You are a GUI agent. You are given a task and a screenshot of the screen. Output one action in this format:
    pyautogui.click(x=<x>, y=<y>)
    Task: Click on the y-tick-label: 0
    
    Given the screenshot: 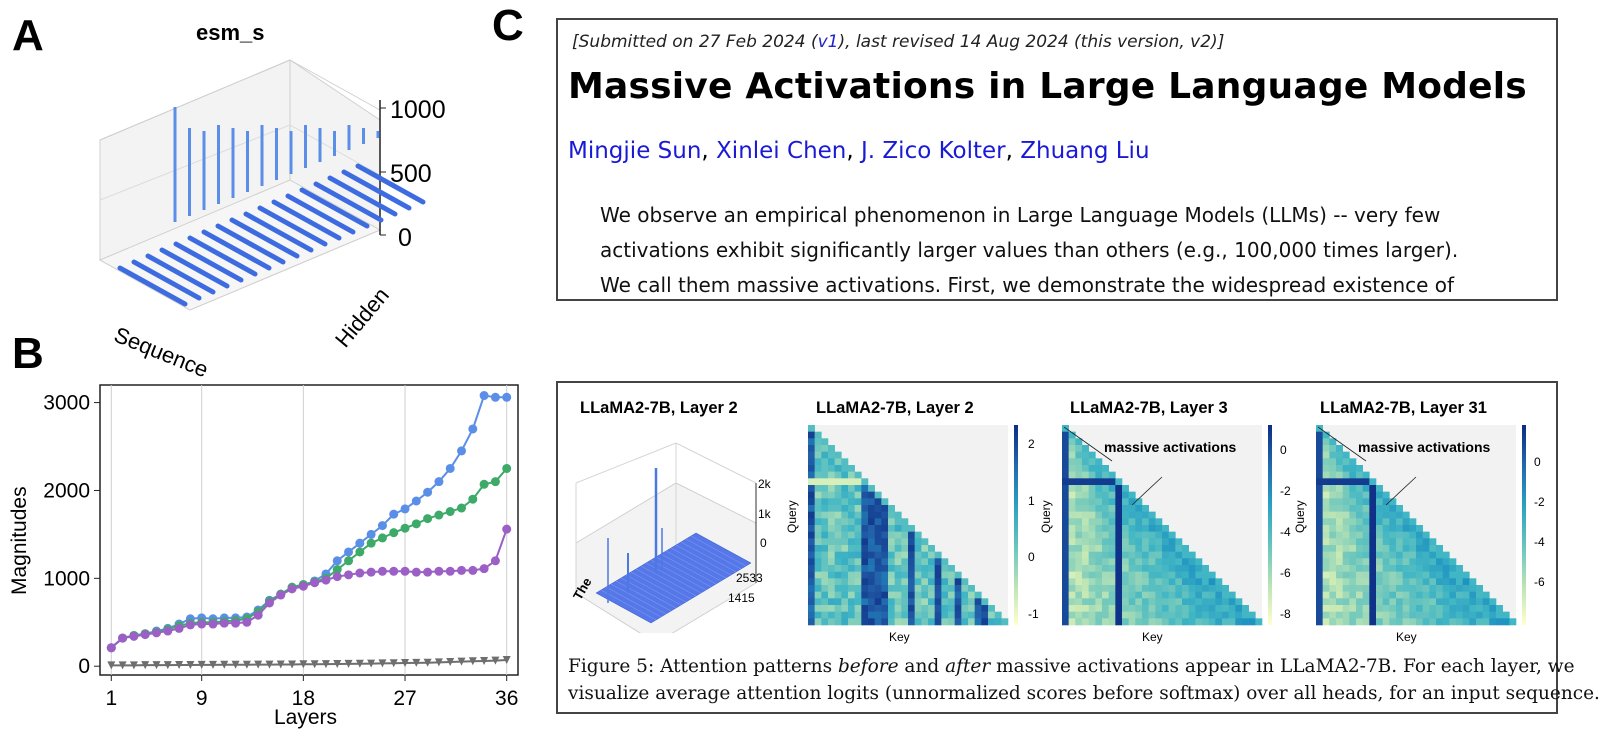 What is the action you would take?
    pyautogui.click(x=84, y=666)
    